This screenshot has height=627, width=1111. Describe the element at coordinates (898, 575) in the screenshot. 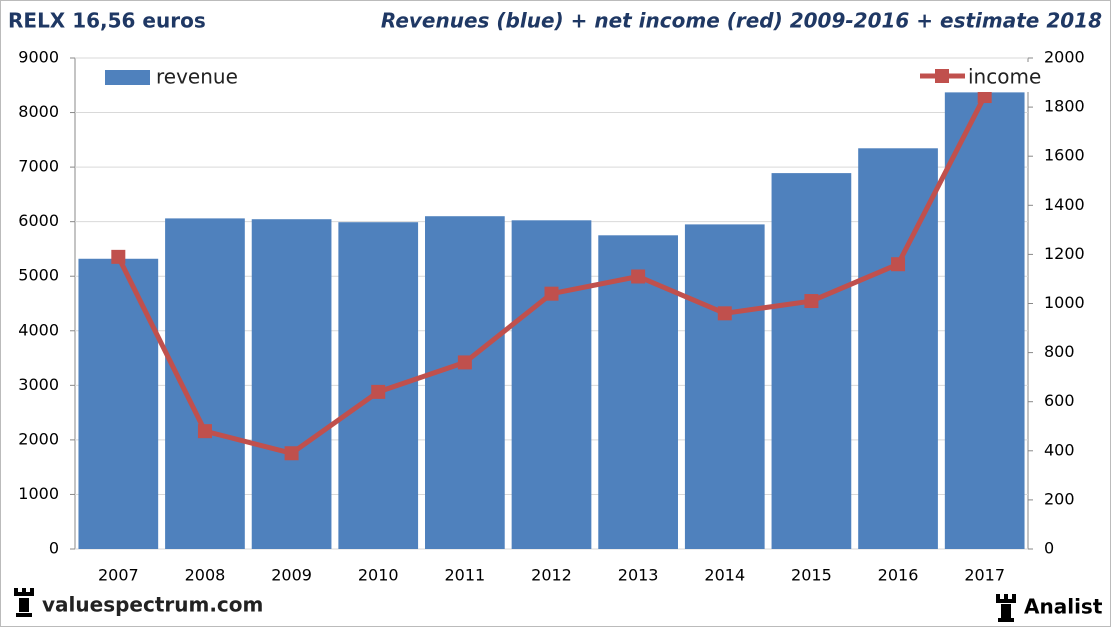

I see `x-tick-label: 2016` at that location.